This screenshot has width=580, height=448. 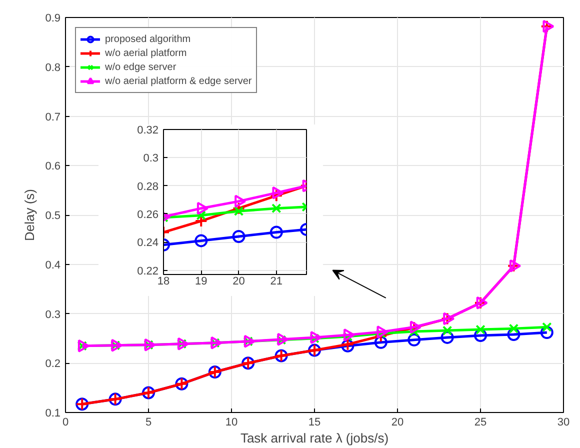 I want to click on x-tick-label: 19, so click(x=201, y=282).